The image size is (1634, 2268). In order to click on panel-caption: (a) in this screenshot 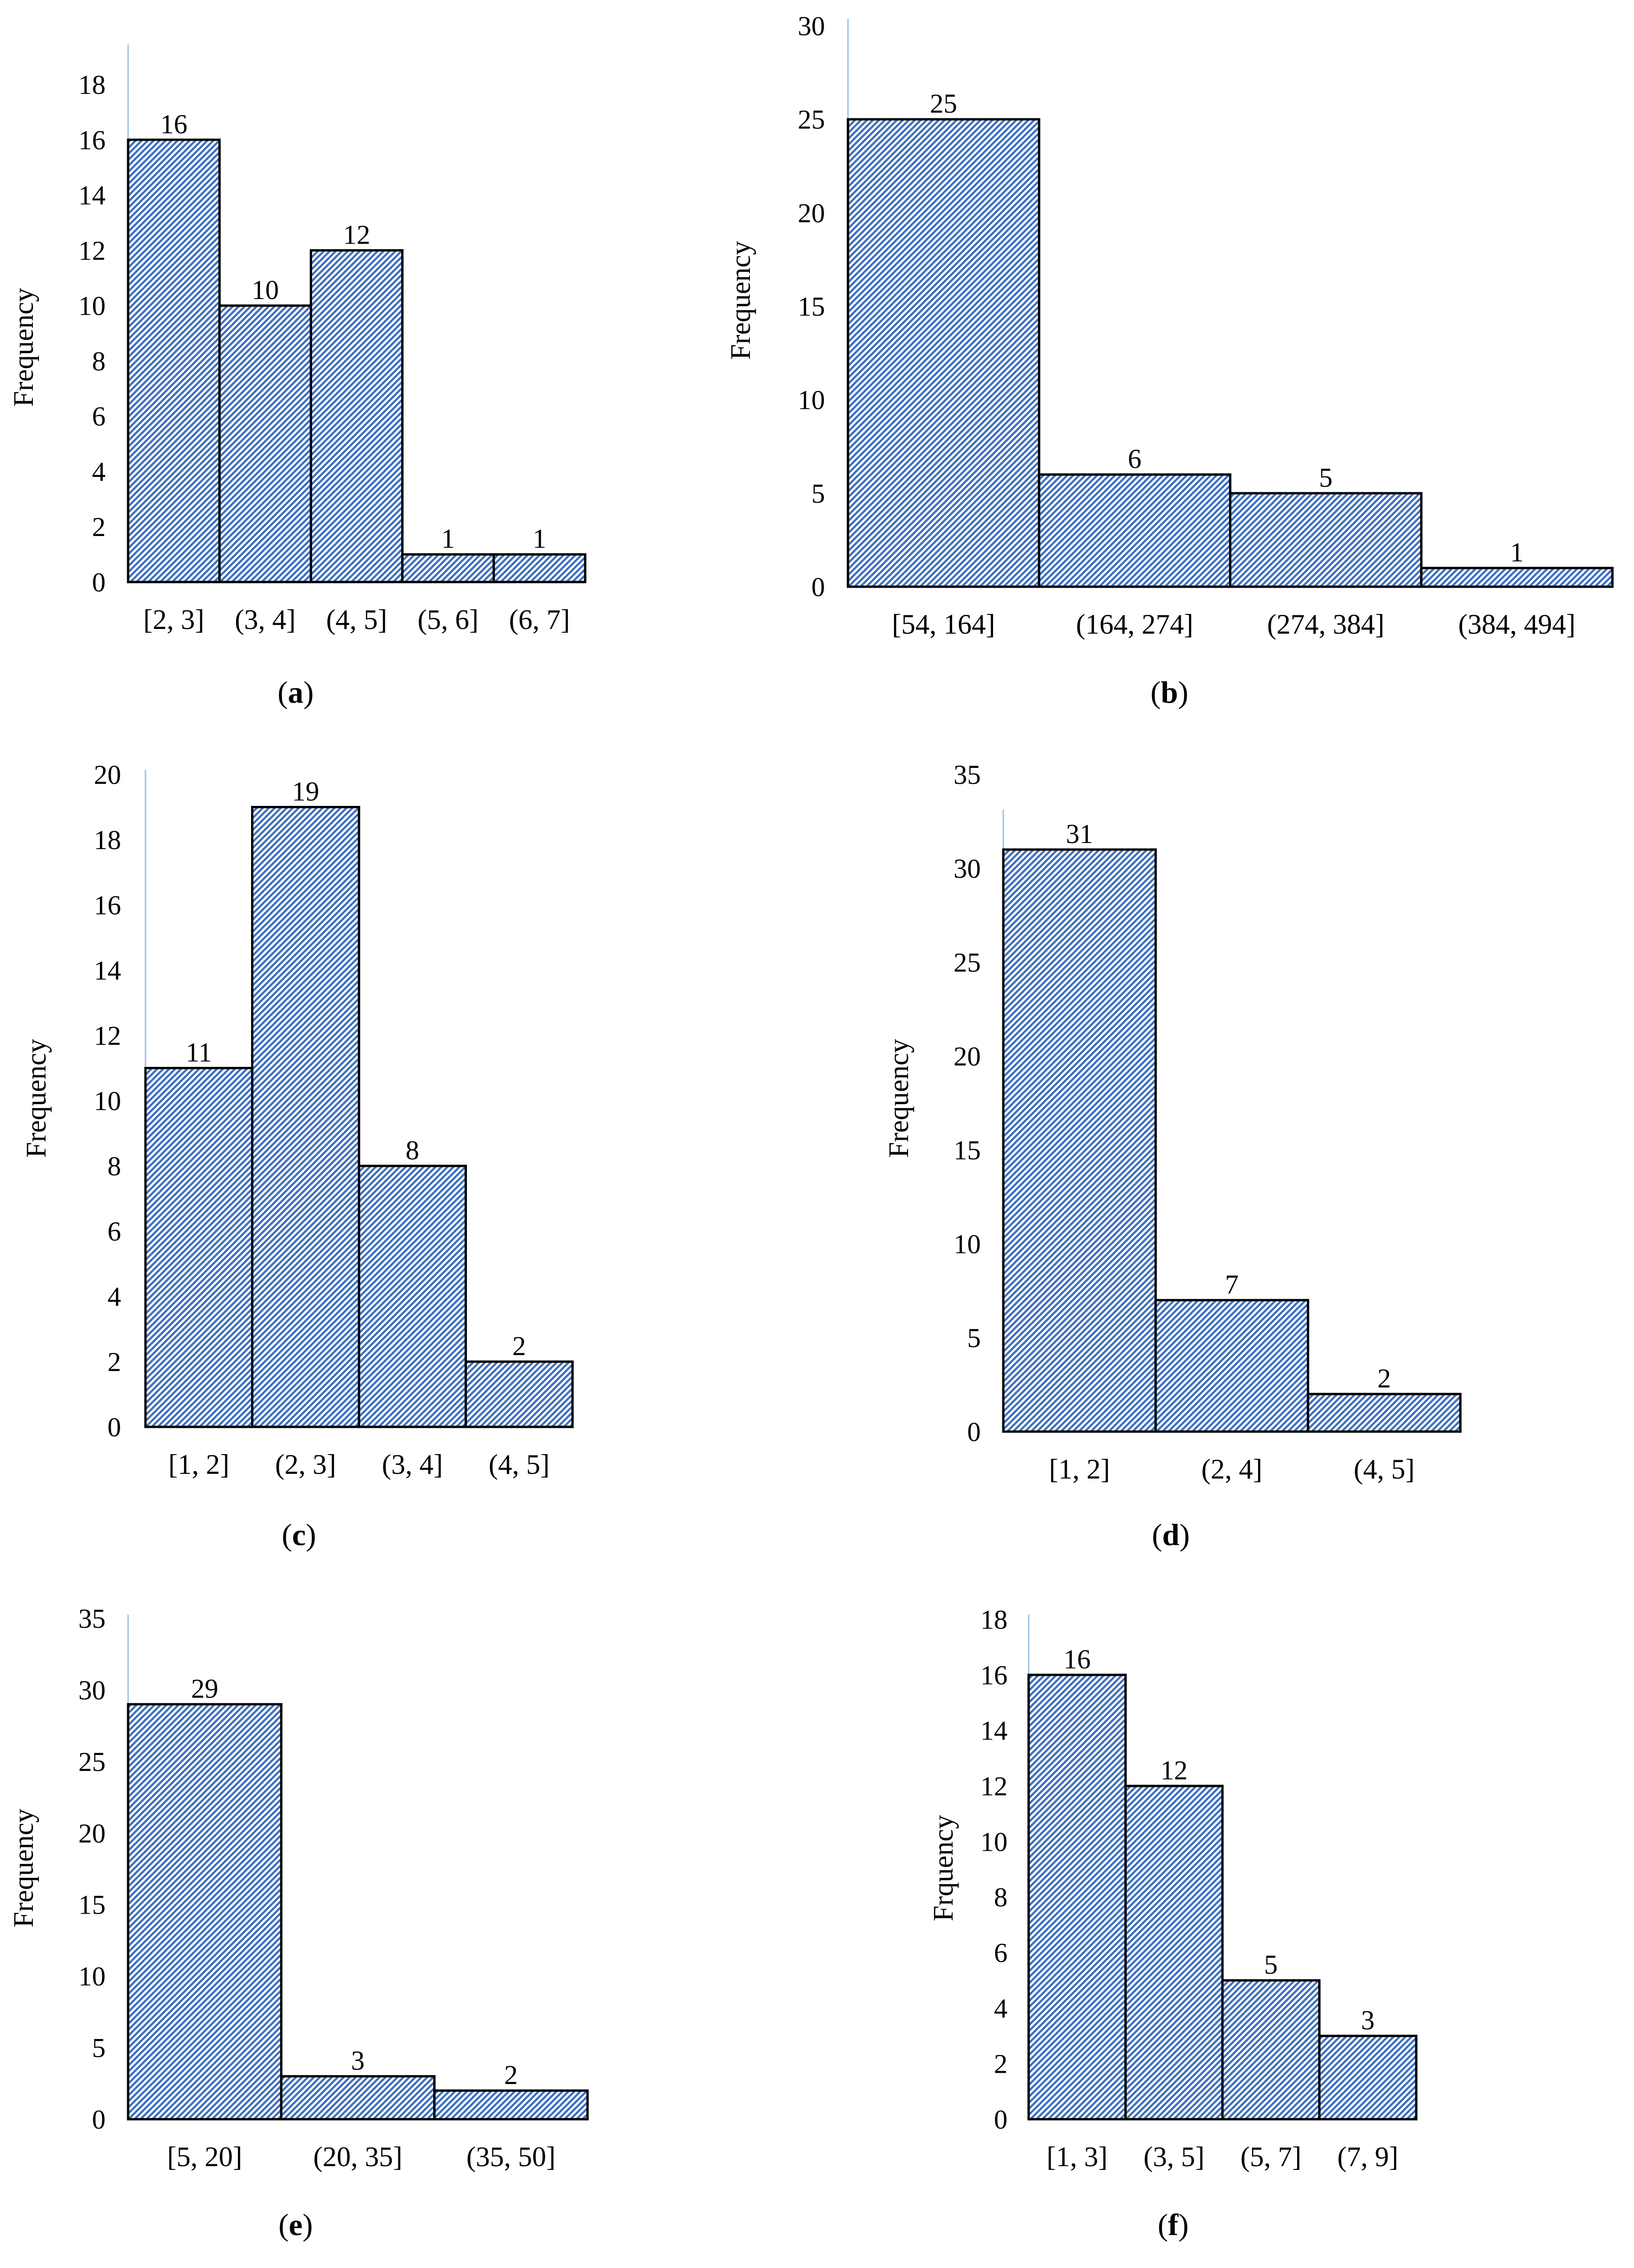, I will do `click(296, 692)`.